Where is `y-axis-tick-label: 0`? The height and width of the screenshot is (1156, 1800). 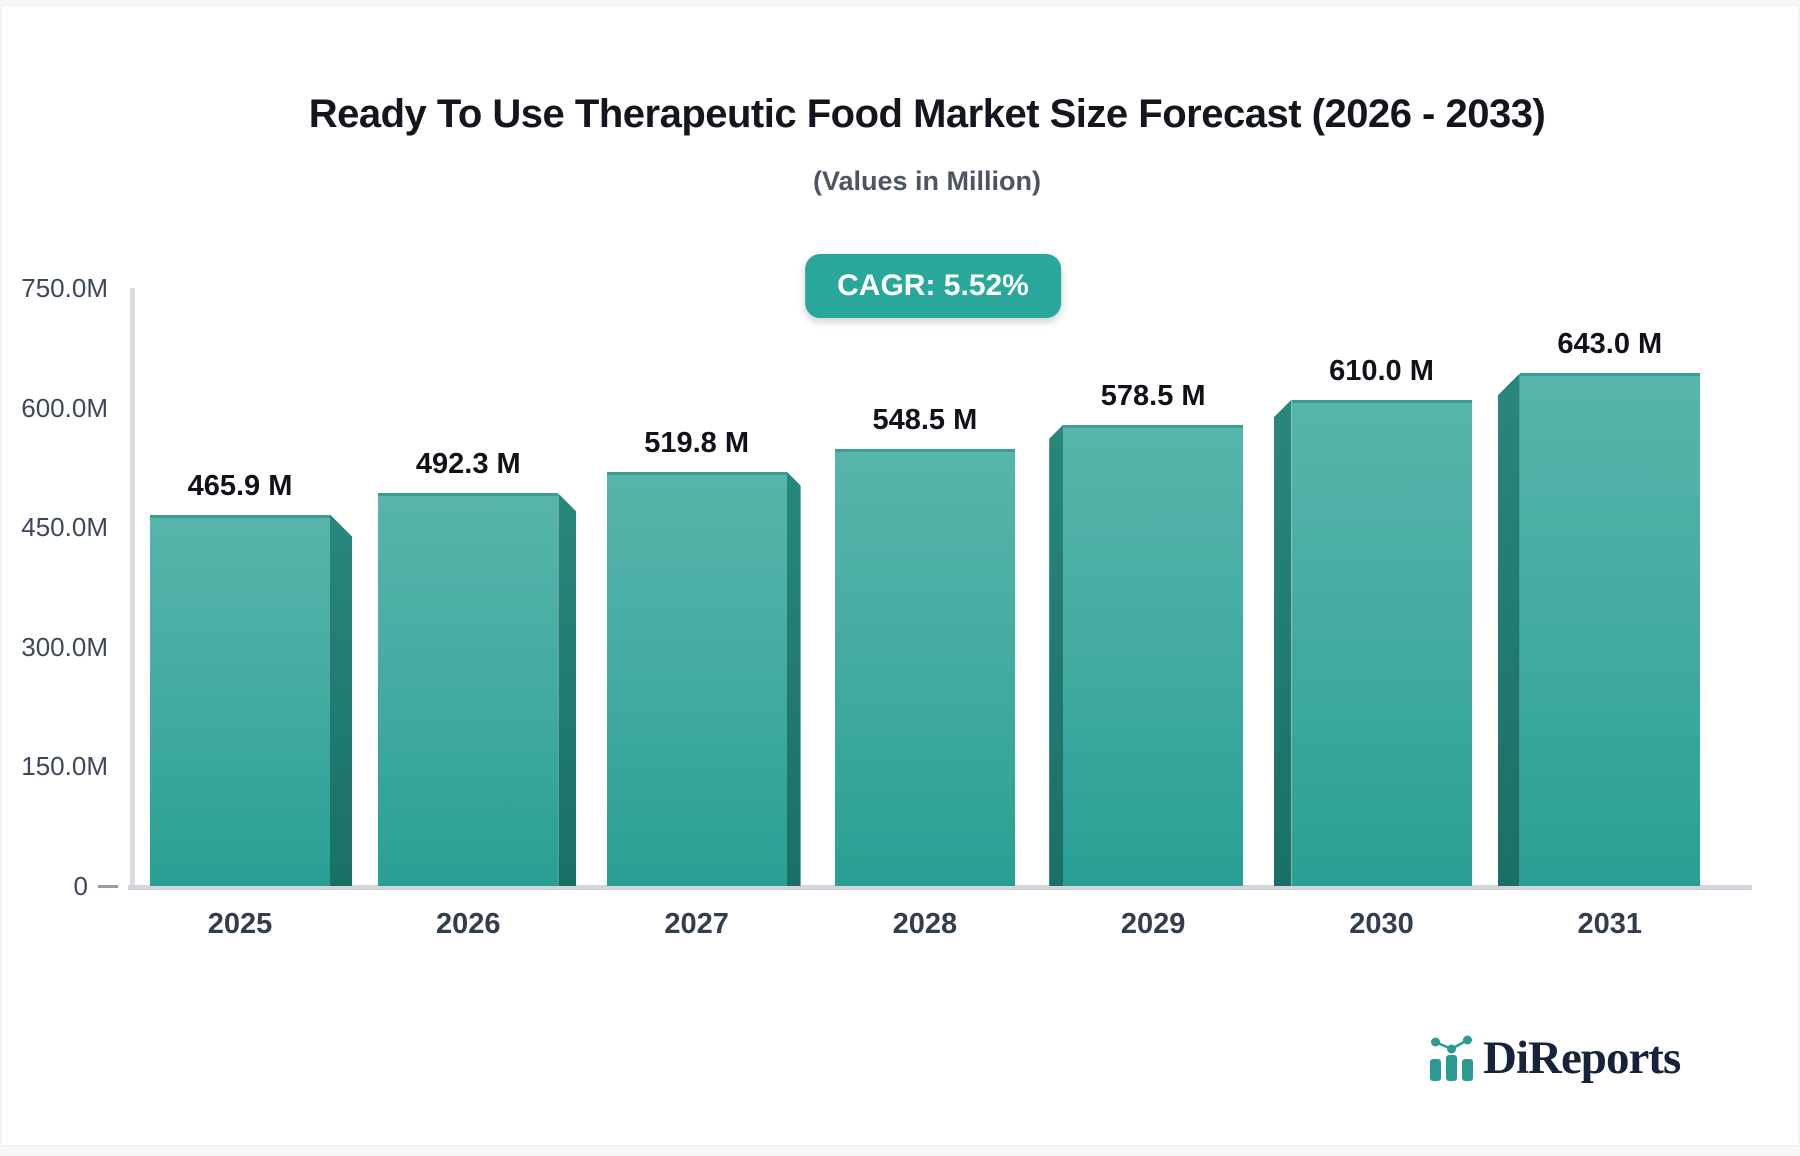
y-axis-tick-label: 0 is located at coordinates (80, 886).